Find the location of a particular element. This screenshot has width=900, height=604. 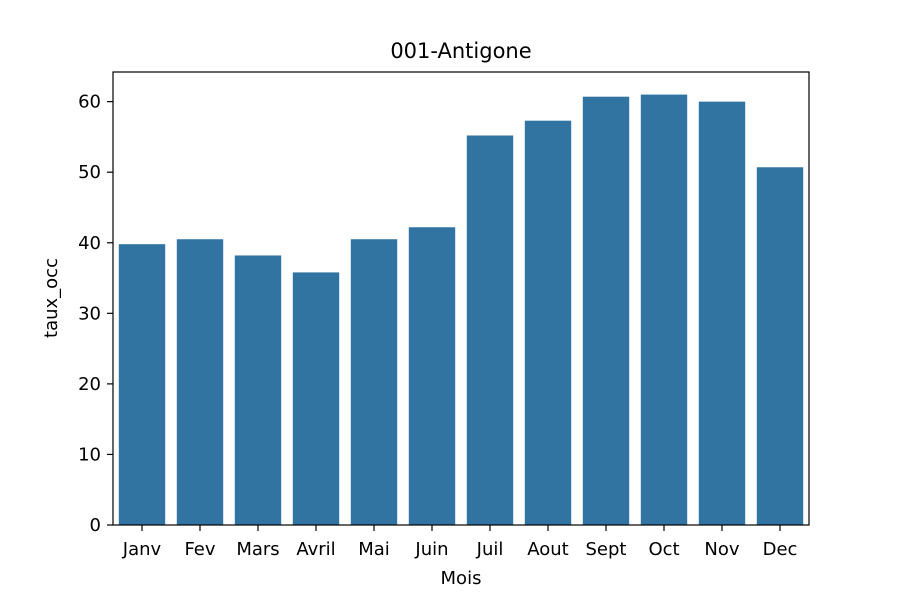

y-tick-label: 30 is located at coordinates (89, 313).